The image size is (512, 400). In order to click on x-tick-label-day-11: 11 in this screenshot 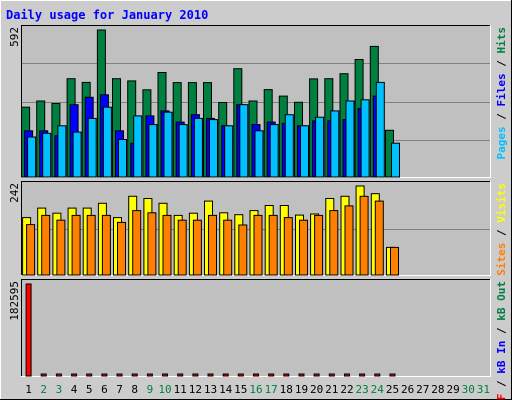, I will do `click(180, 389)`.